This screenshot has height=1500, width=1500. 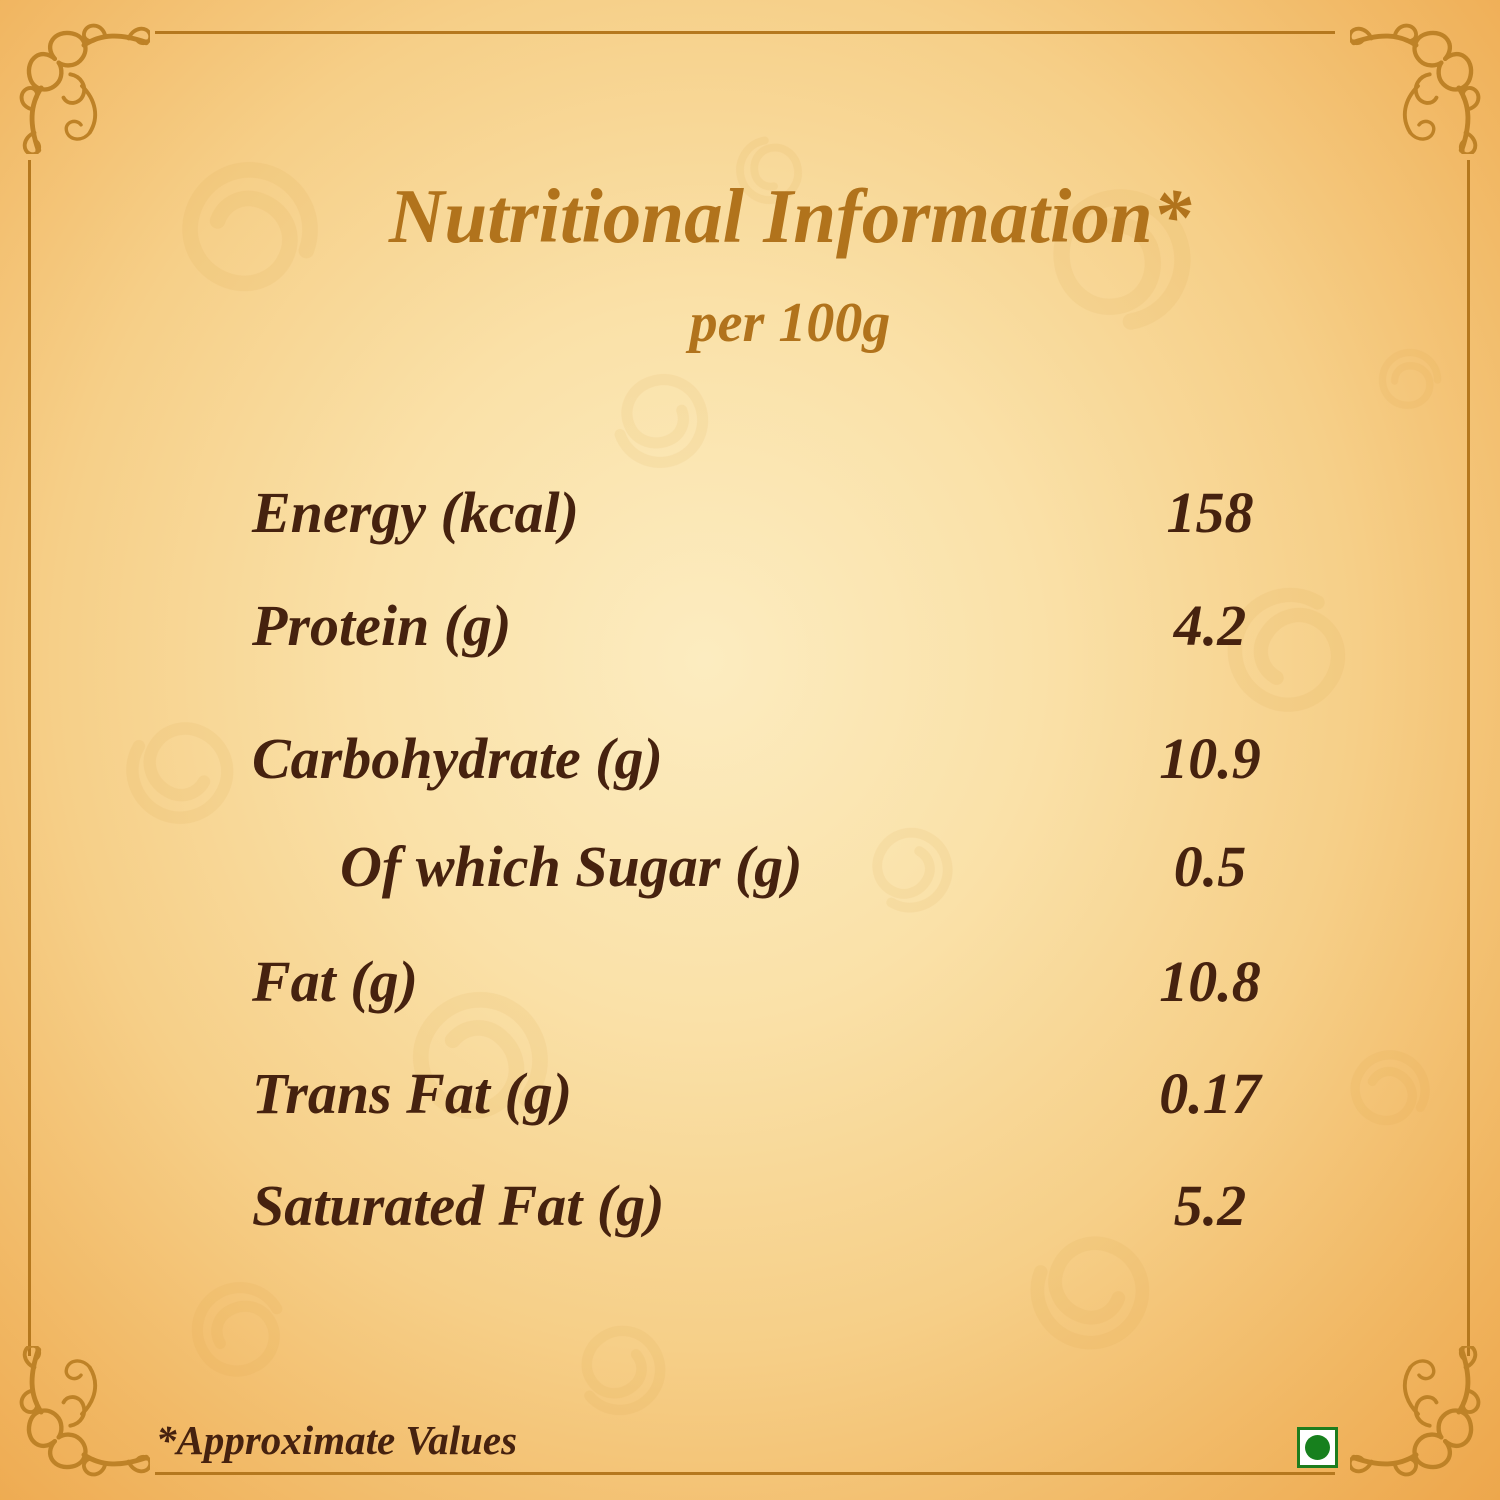 What do you see at coordinates (457, 758) in the screenshot?
I see `nutrient-label-carbohydrate: Carbohydrate (g)` at bounding box center [457, 758].